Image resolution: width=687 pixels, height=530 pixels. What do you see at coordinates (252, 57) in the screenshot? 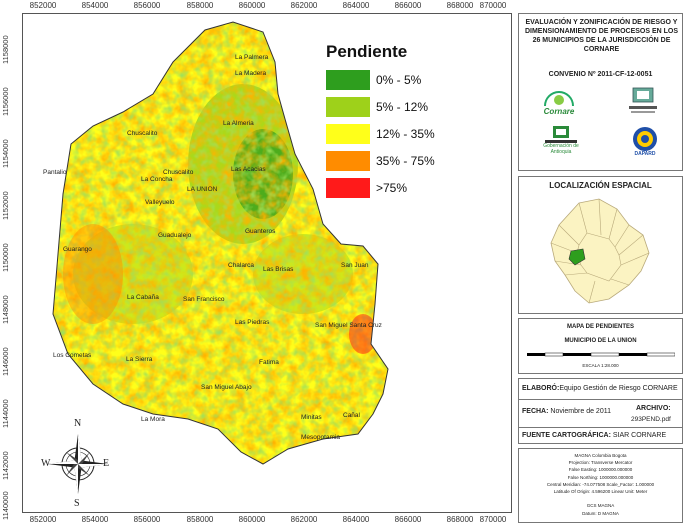
I see `place-label: La Palmera` at bounding box center [252, 57].